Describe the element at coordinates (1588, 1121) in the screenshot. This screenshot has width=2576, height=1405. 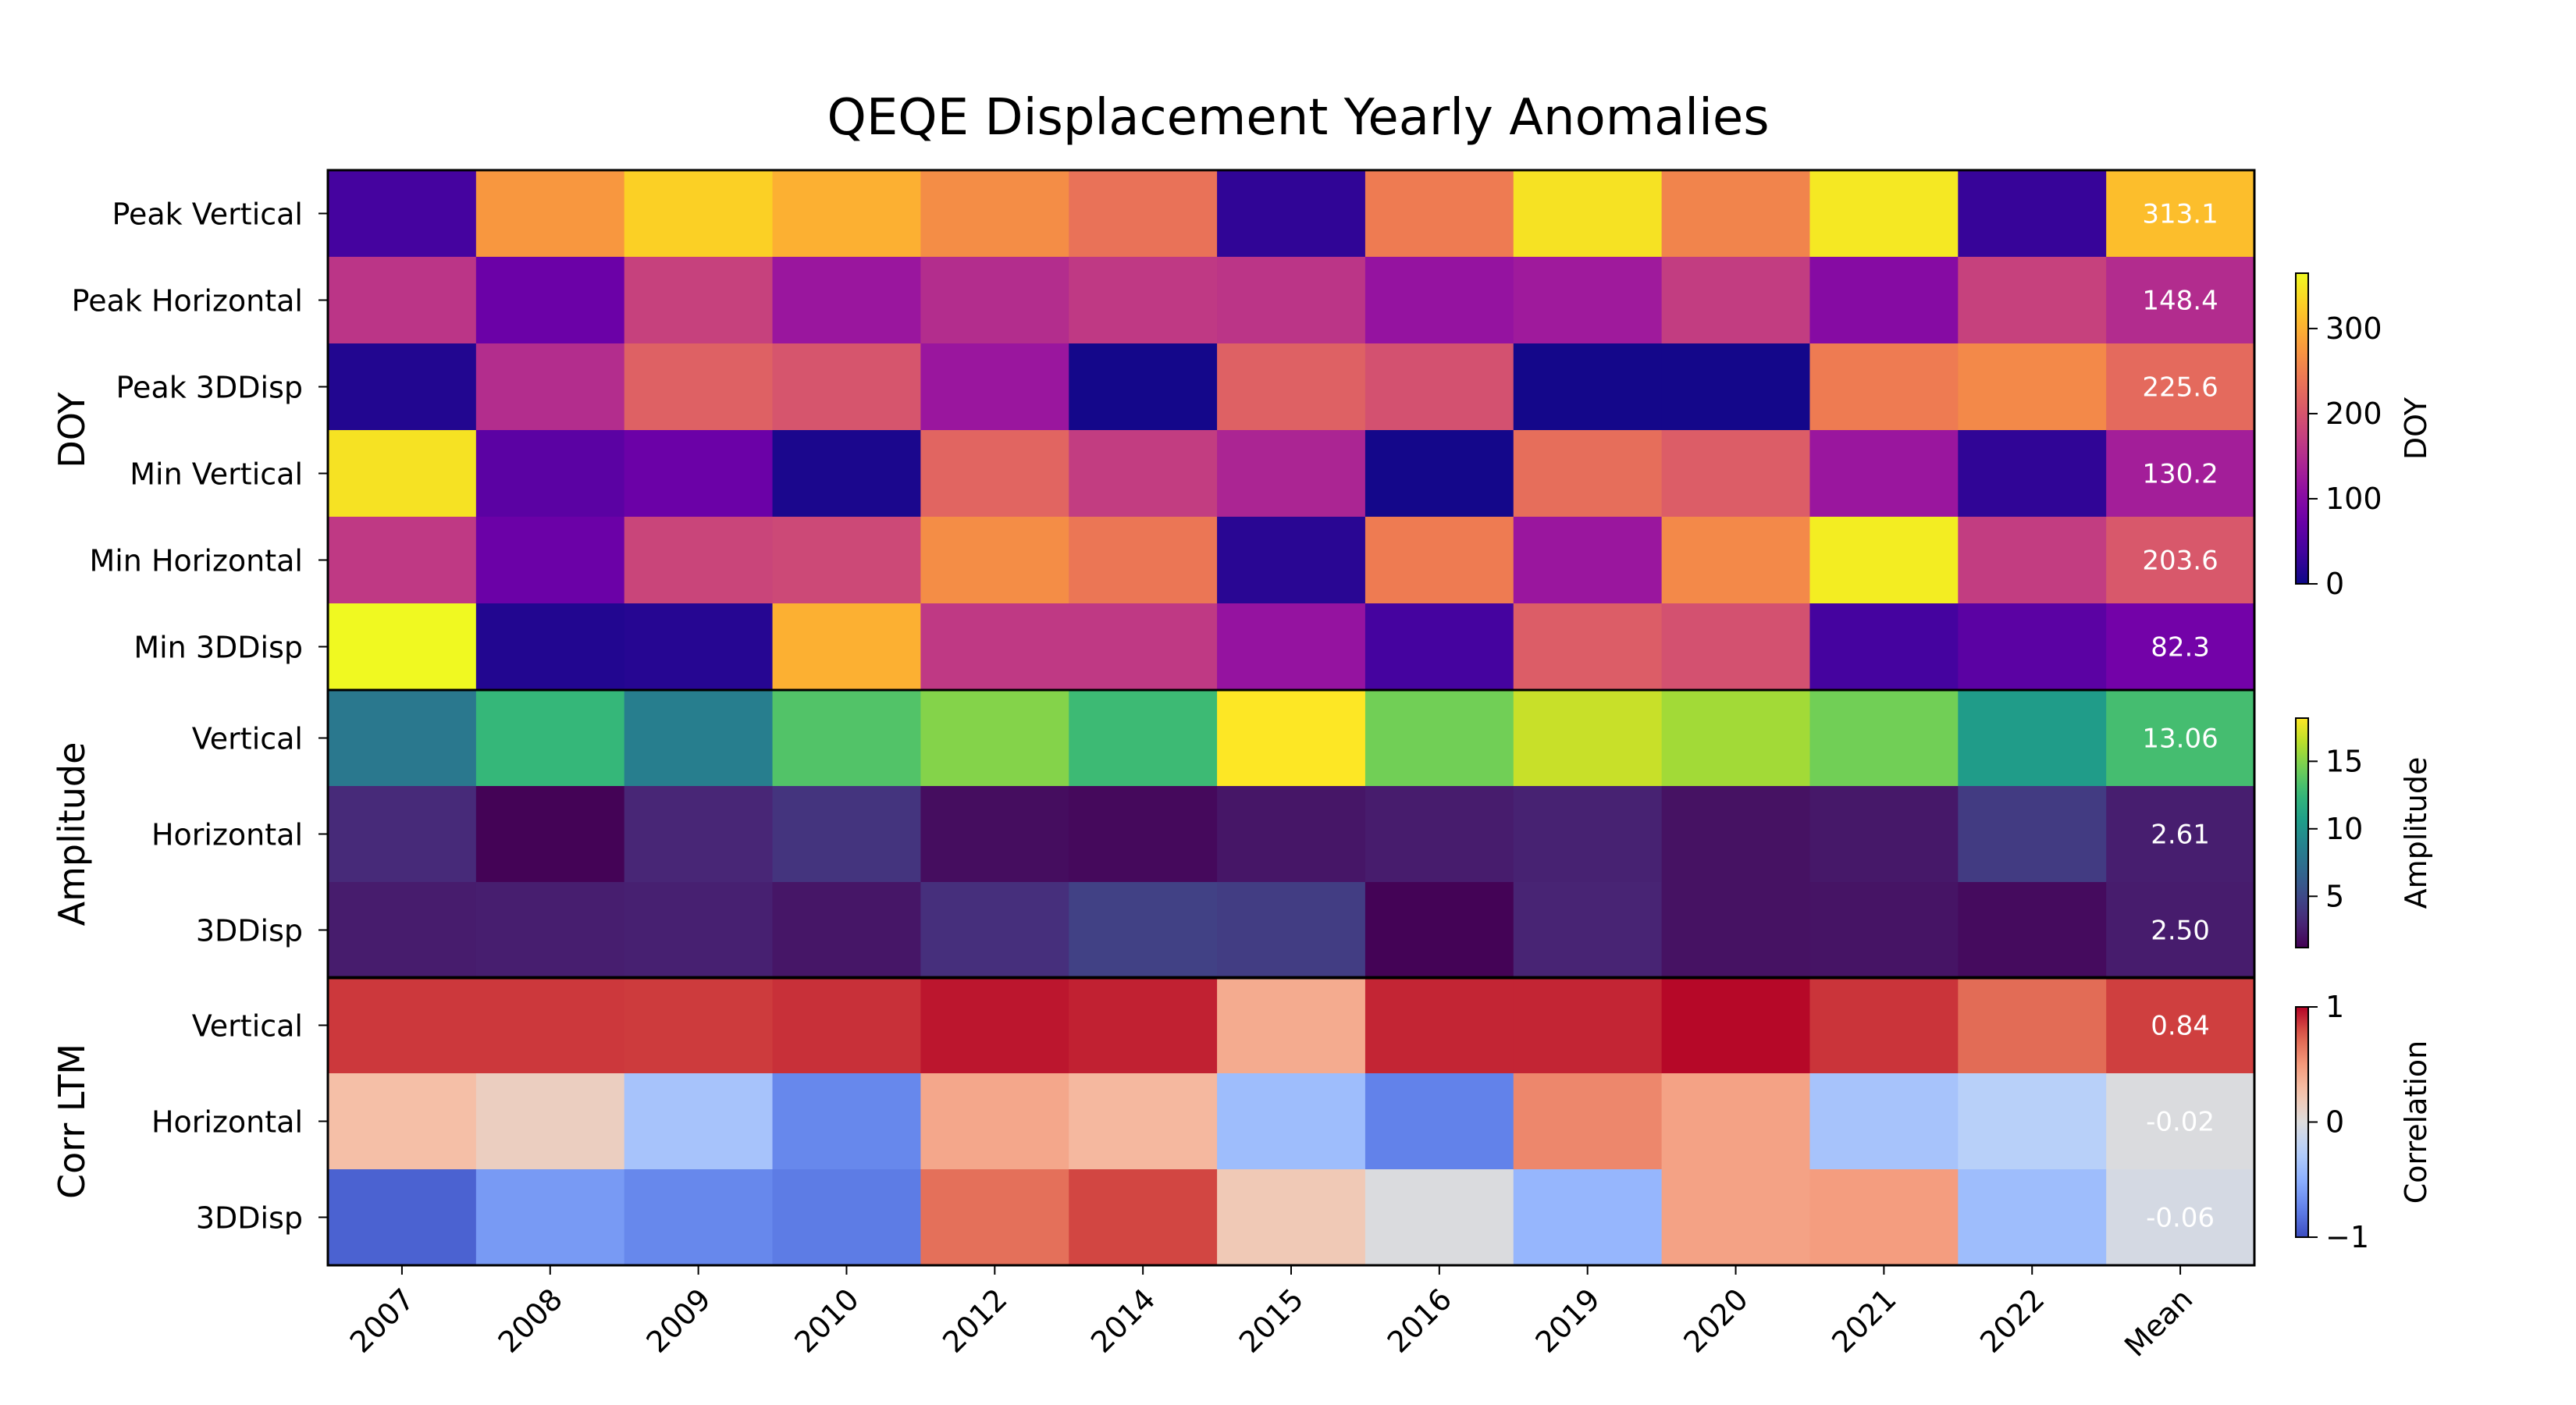
I see `heatmap-cell-corr-horizontal-2019` at that location.